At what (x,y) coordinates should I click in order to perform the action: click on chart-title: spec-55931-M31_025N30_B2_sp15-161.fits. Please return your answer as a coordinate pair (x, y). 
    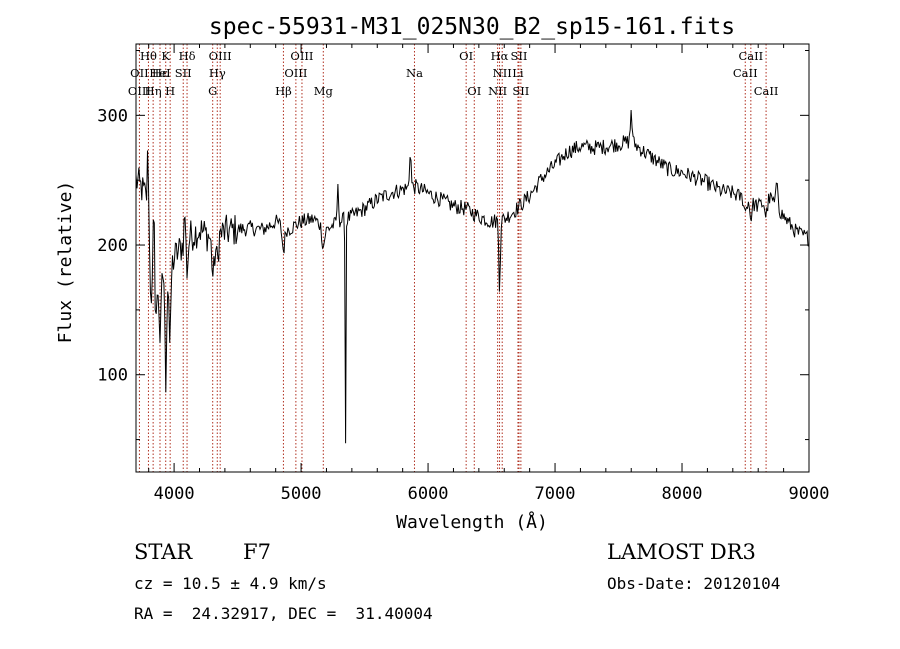
    Looking at the image, I should click on (472, 27).